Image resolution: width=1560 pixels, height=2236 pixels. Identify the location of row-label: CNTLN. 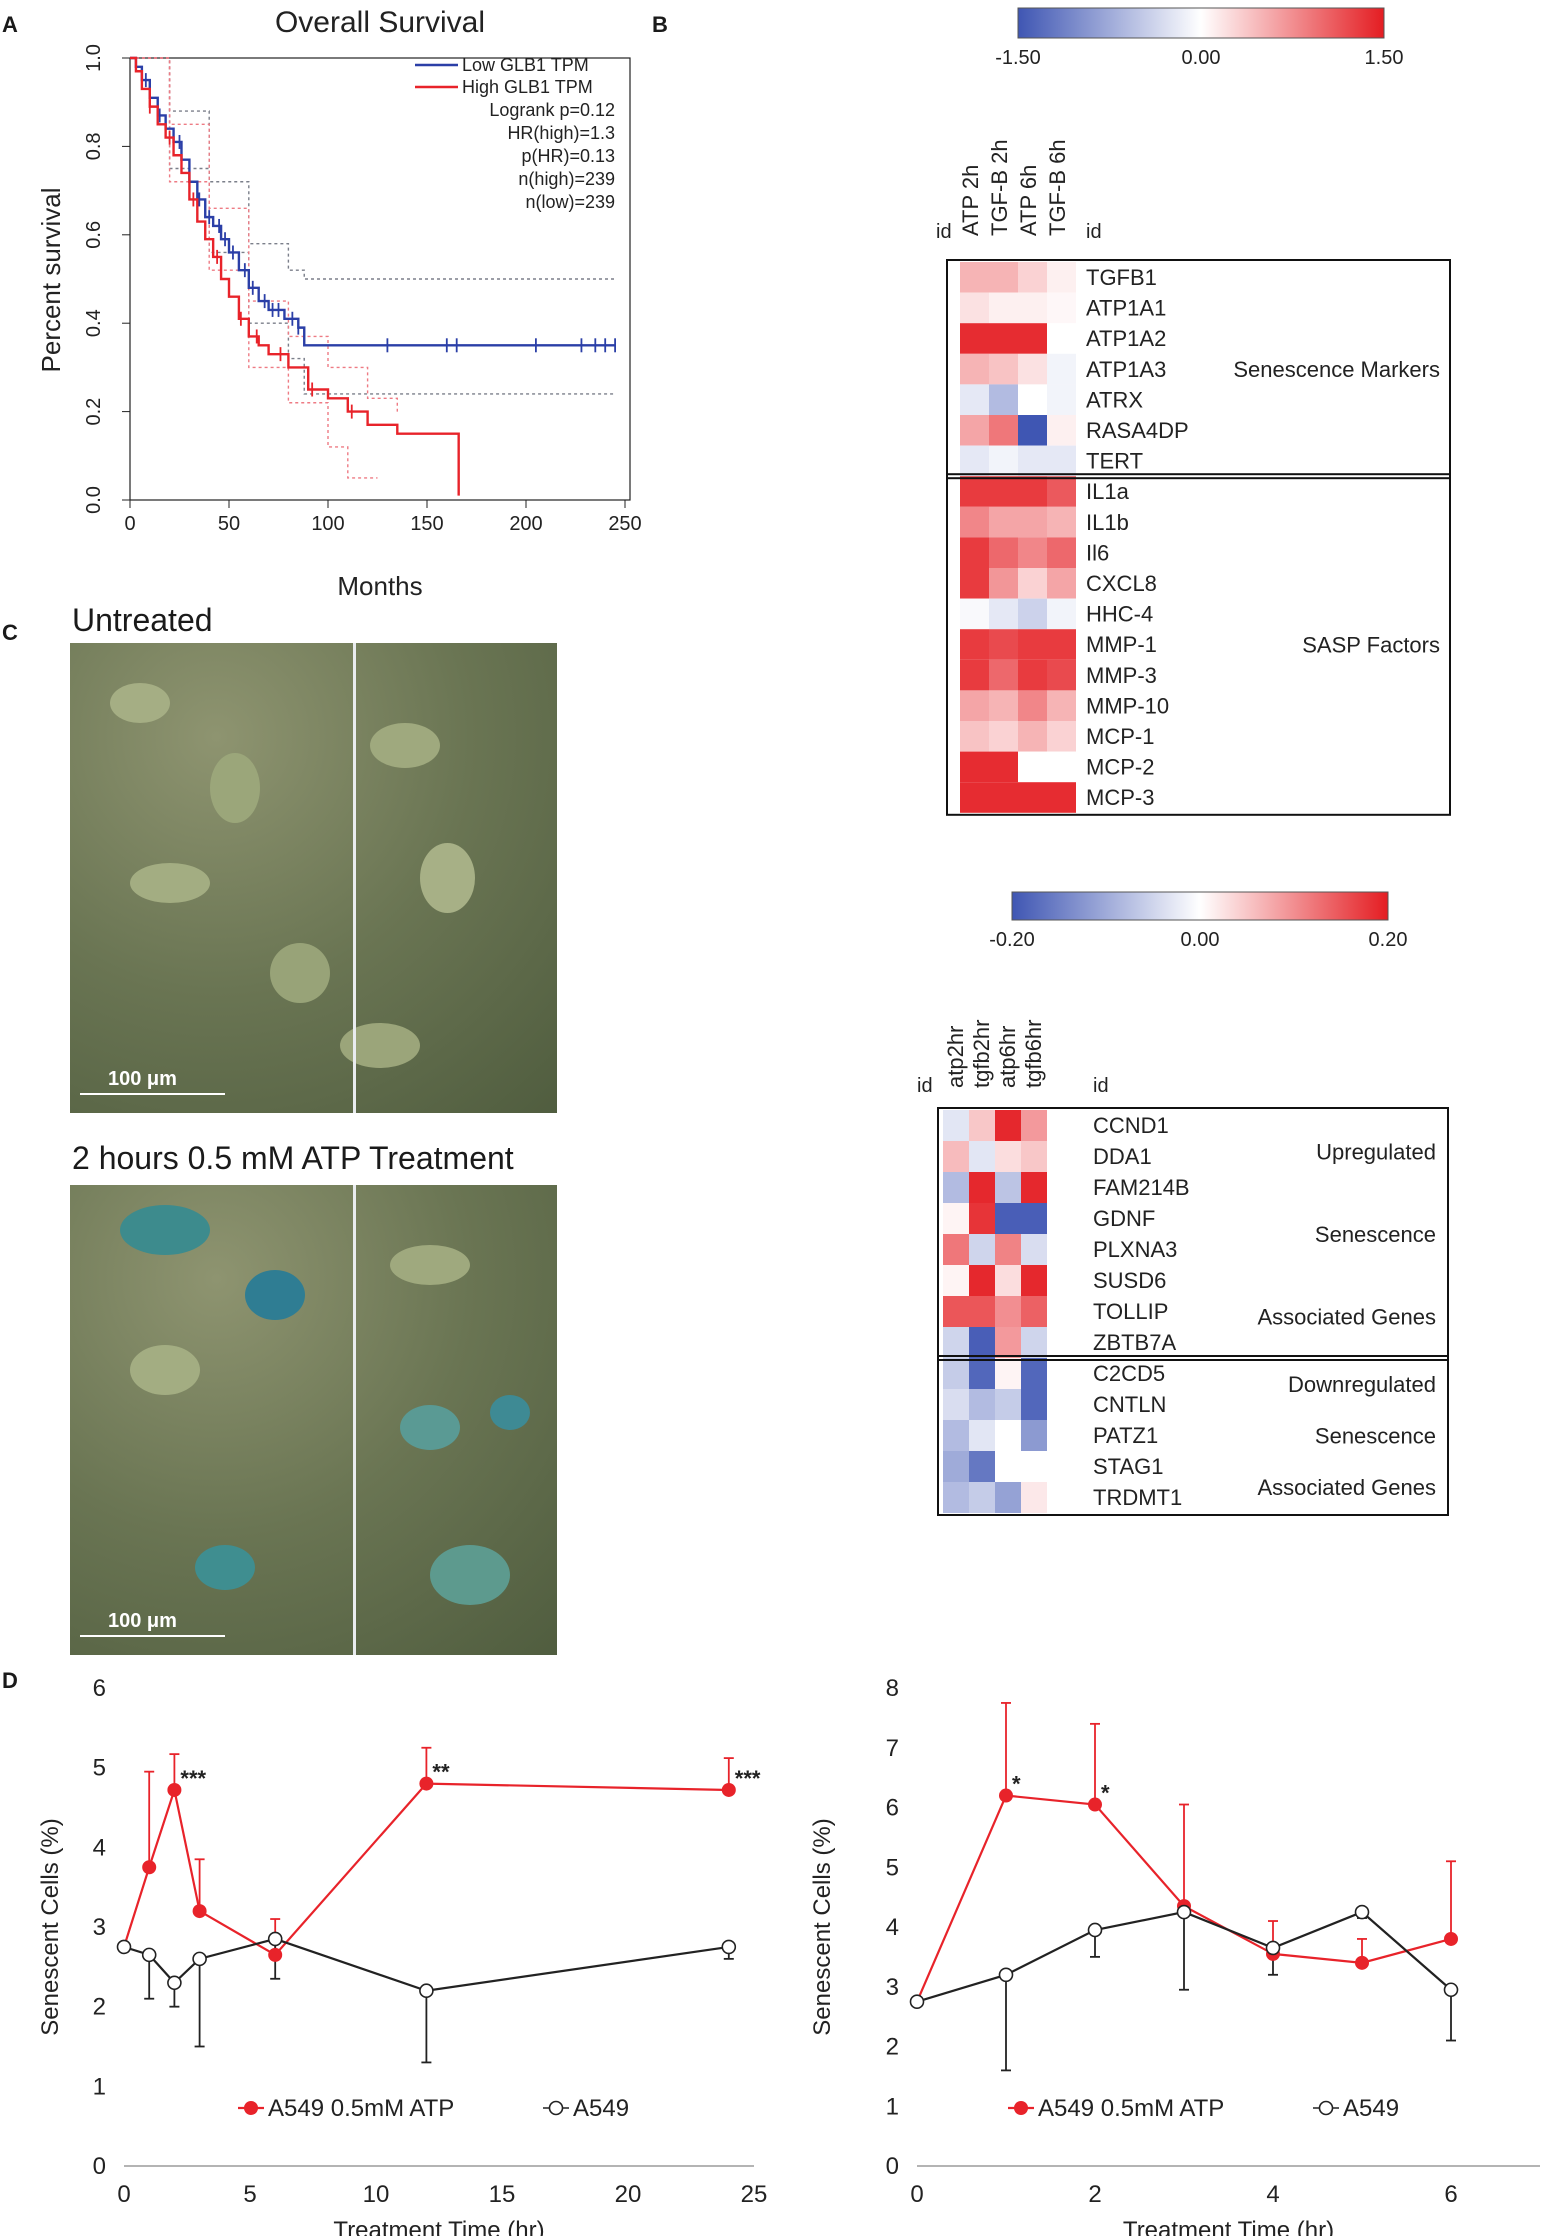
(1129, 1404).